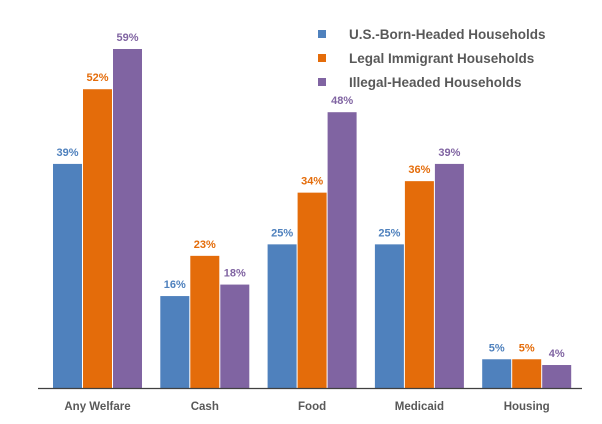 This screenshot has height=424, width=602. What do you see at coordinates (205, 407) in the screenshot?
I see `x-tick-label: Cash` at bounding box center [205, 407].